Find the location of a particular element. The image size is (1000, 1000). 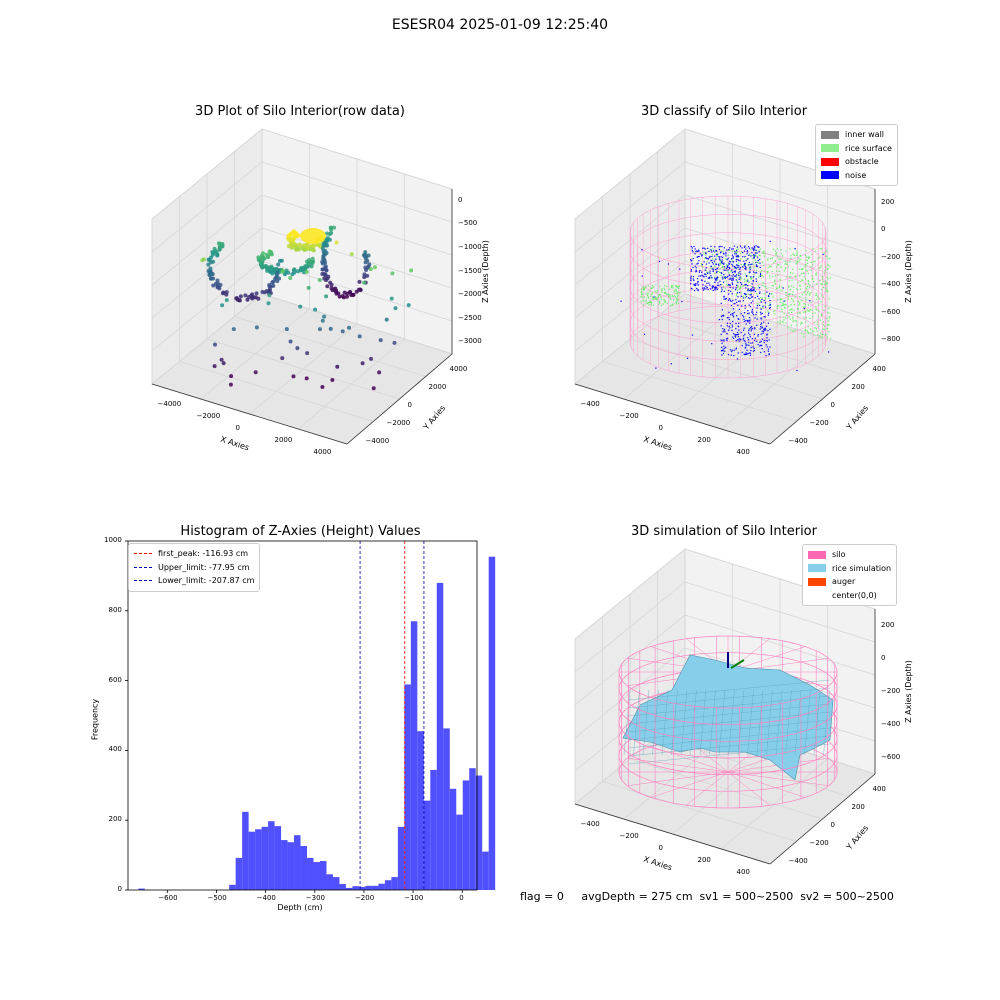

panel1-y-tick-label: −2000 is located at coordinates (398, 423).